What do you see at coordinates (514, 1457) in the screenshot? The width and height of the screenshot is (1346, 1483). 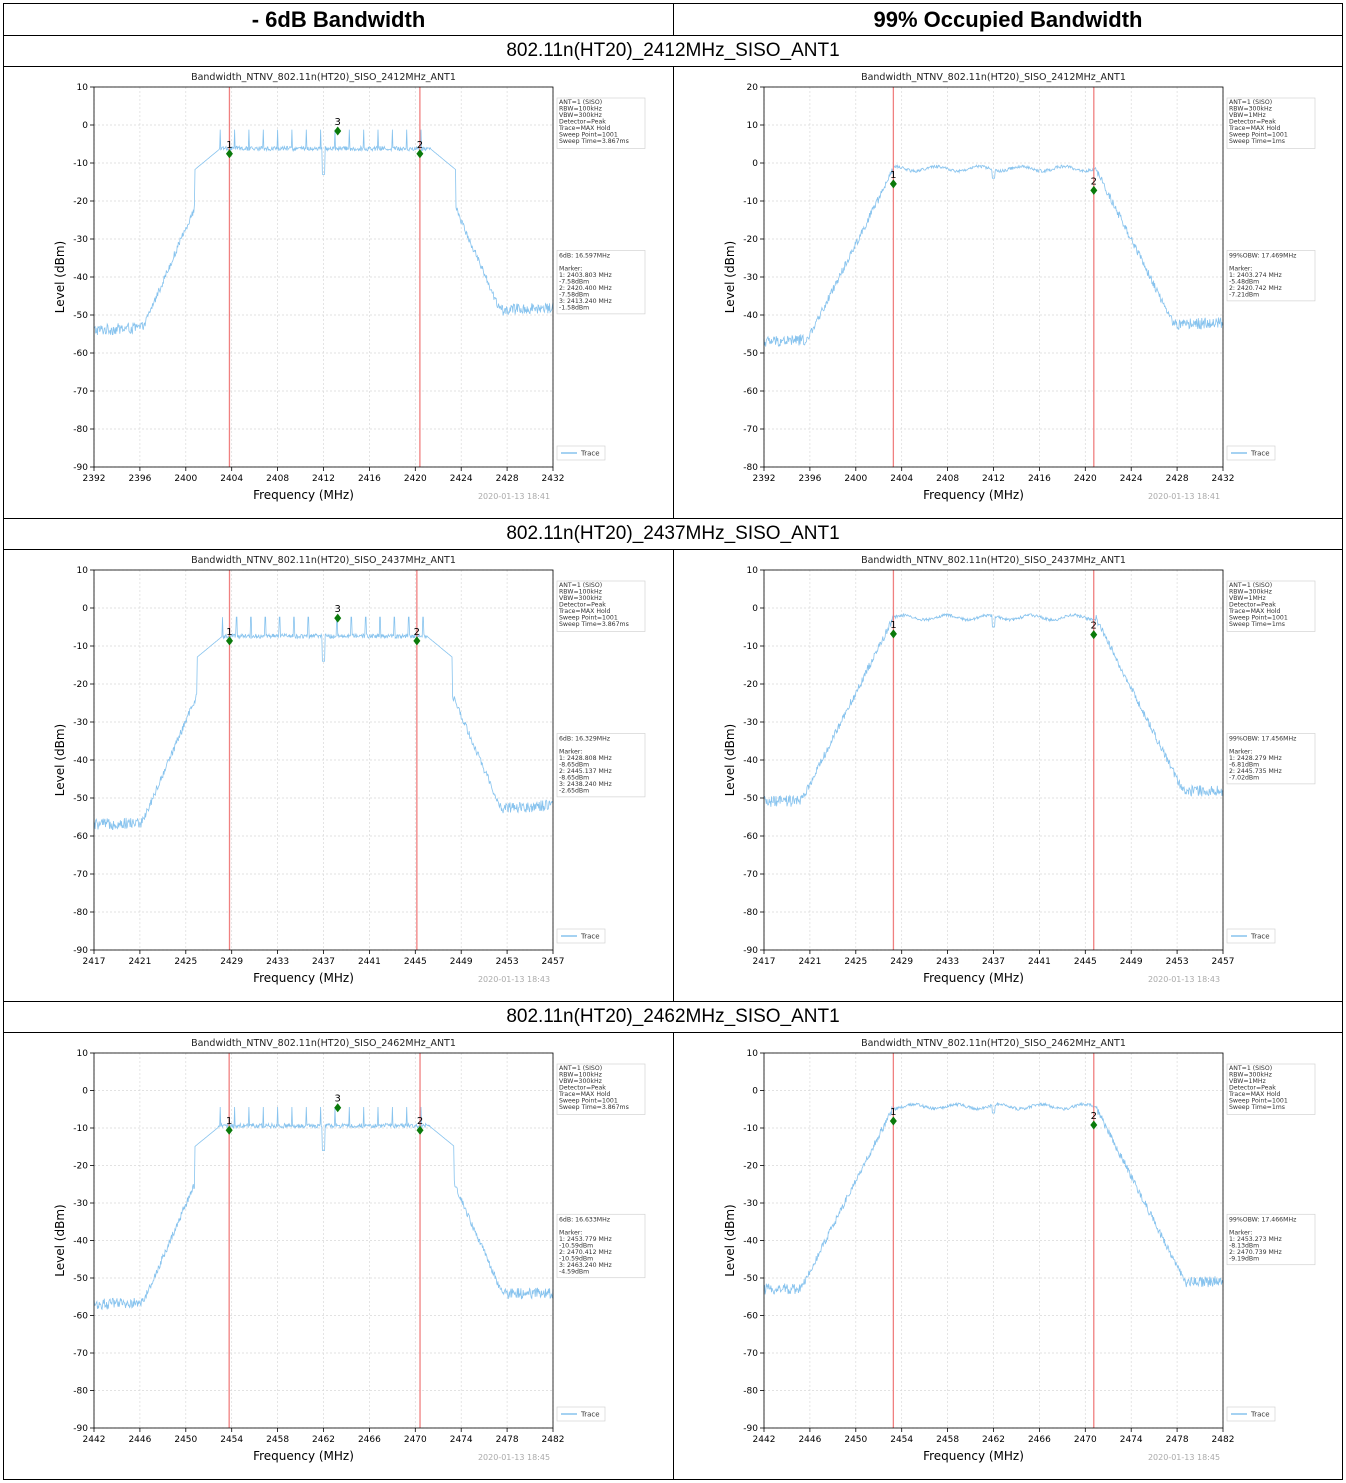 I see `timestamp: 2020-01-13 18:45` at bounding box center [514, 1457].